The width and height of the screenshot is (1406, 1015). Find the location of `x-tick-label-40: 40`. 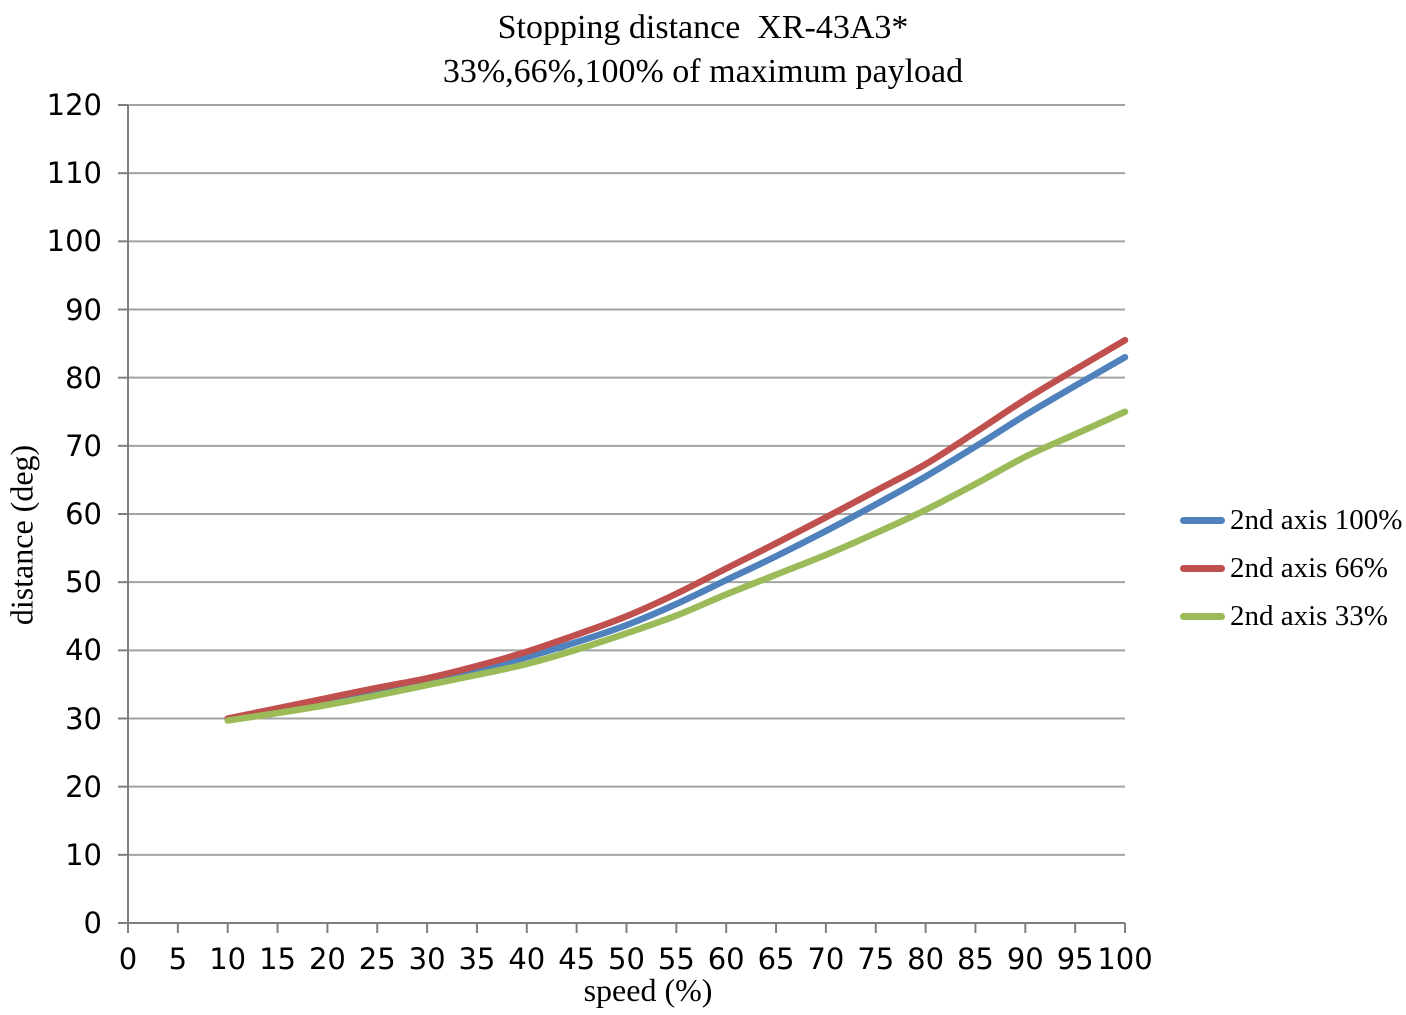

x-tick-label-40: 40 is located at coordinates (527, 959).